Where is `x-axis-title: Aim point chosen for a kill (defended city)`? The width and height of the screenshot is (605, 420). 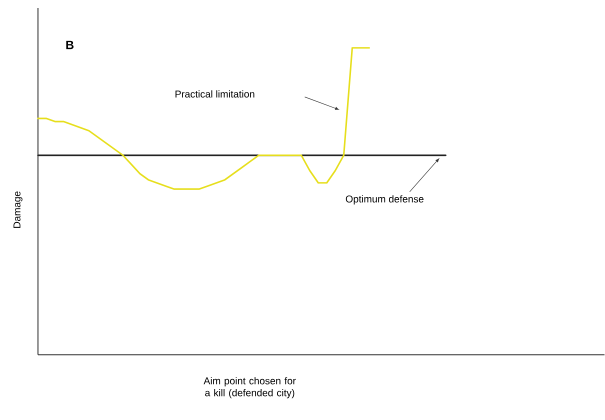
x-axis-title: Aim point chosen for a kill (defended city) is located at coordinates (250, 387).